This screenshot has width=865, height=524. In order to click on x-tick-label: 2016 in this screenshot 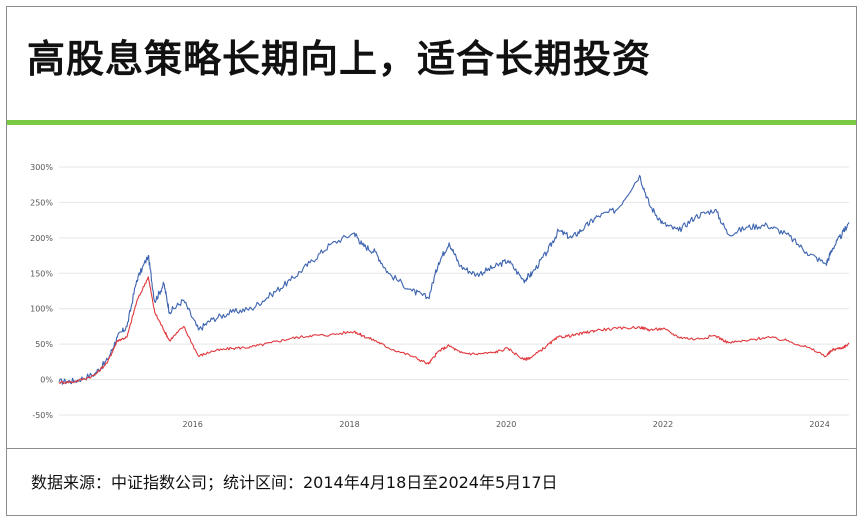, I will do `click(192, 424)`.